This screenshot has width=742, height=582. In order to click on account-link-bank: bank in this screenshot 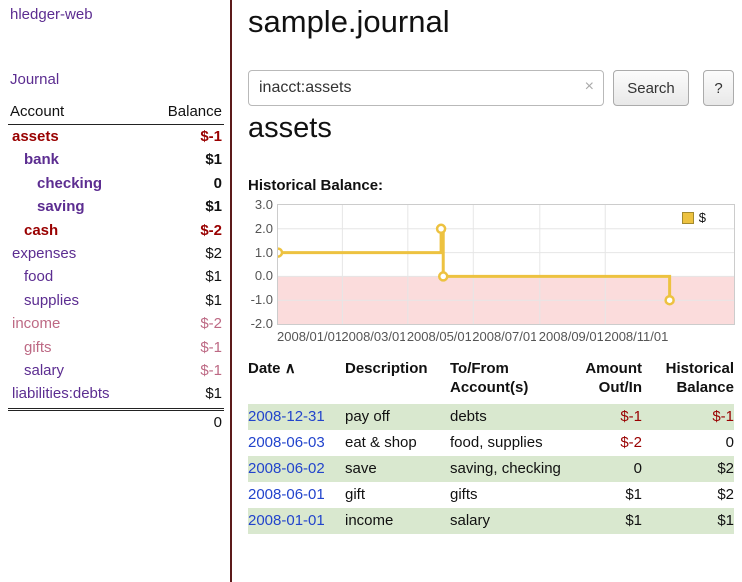, I will do `click(42, 160)`.